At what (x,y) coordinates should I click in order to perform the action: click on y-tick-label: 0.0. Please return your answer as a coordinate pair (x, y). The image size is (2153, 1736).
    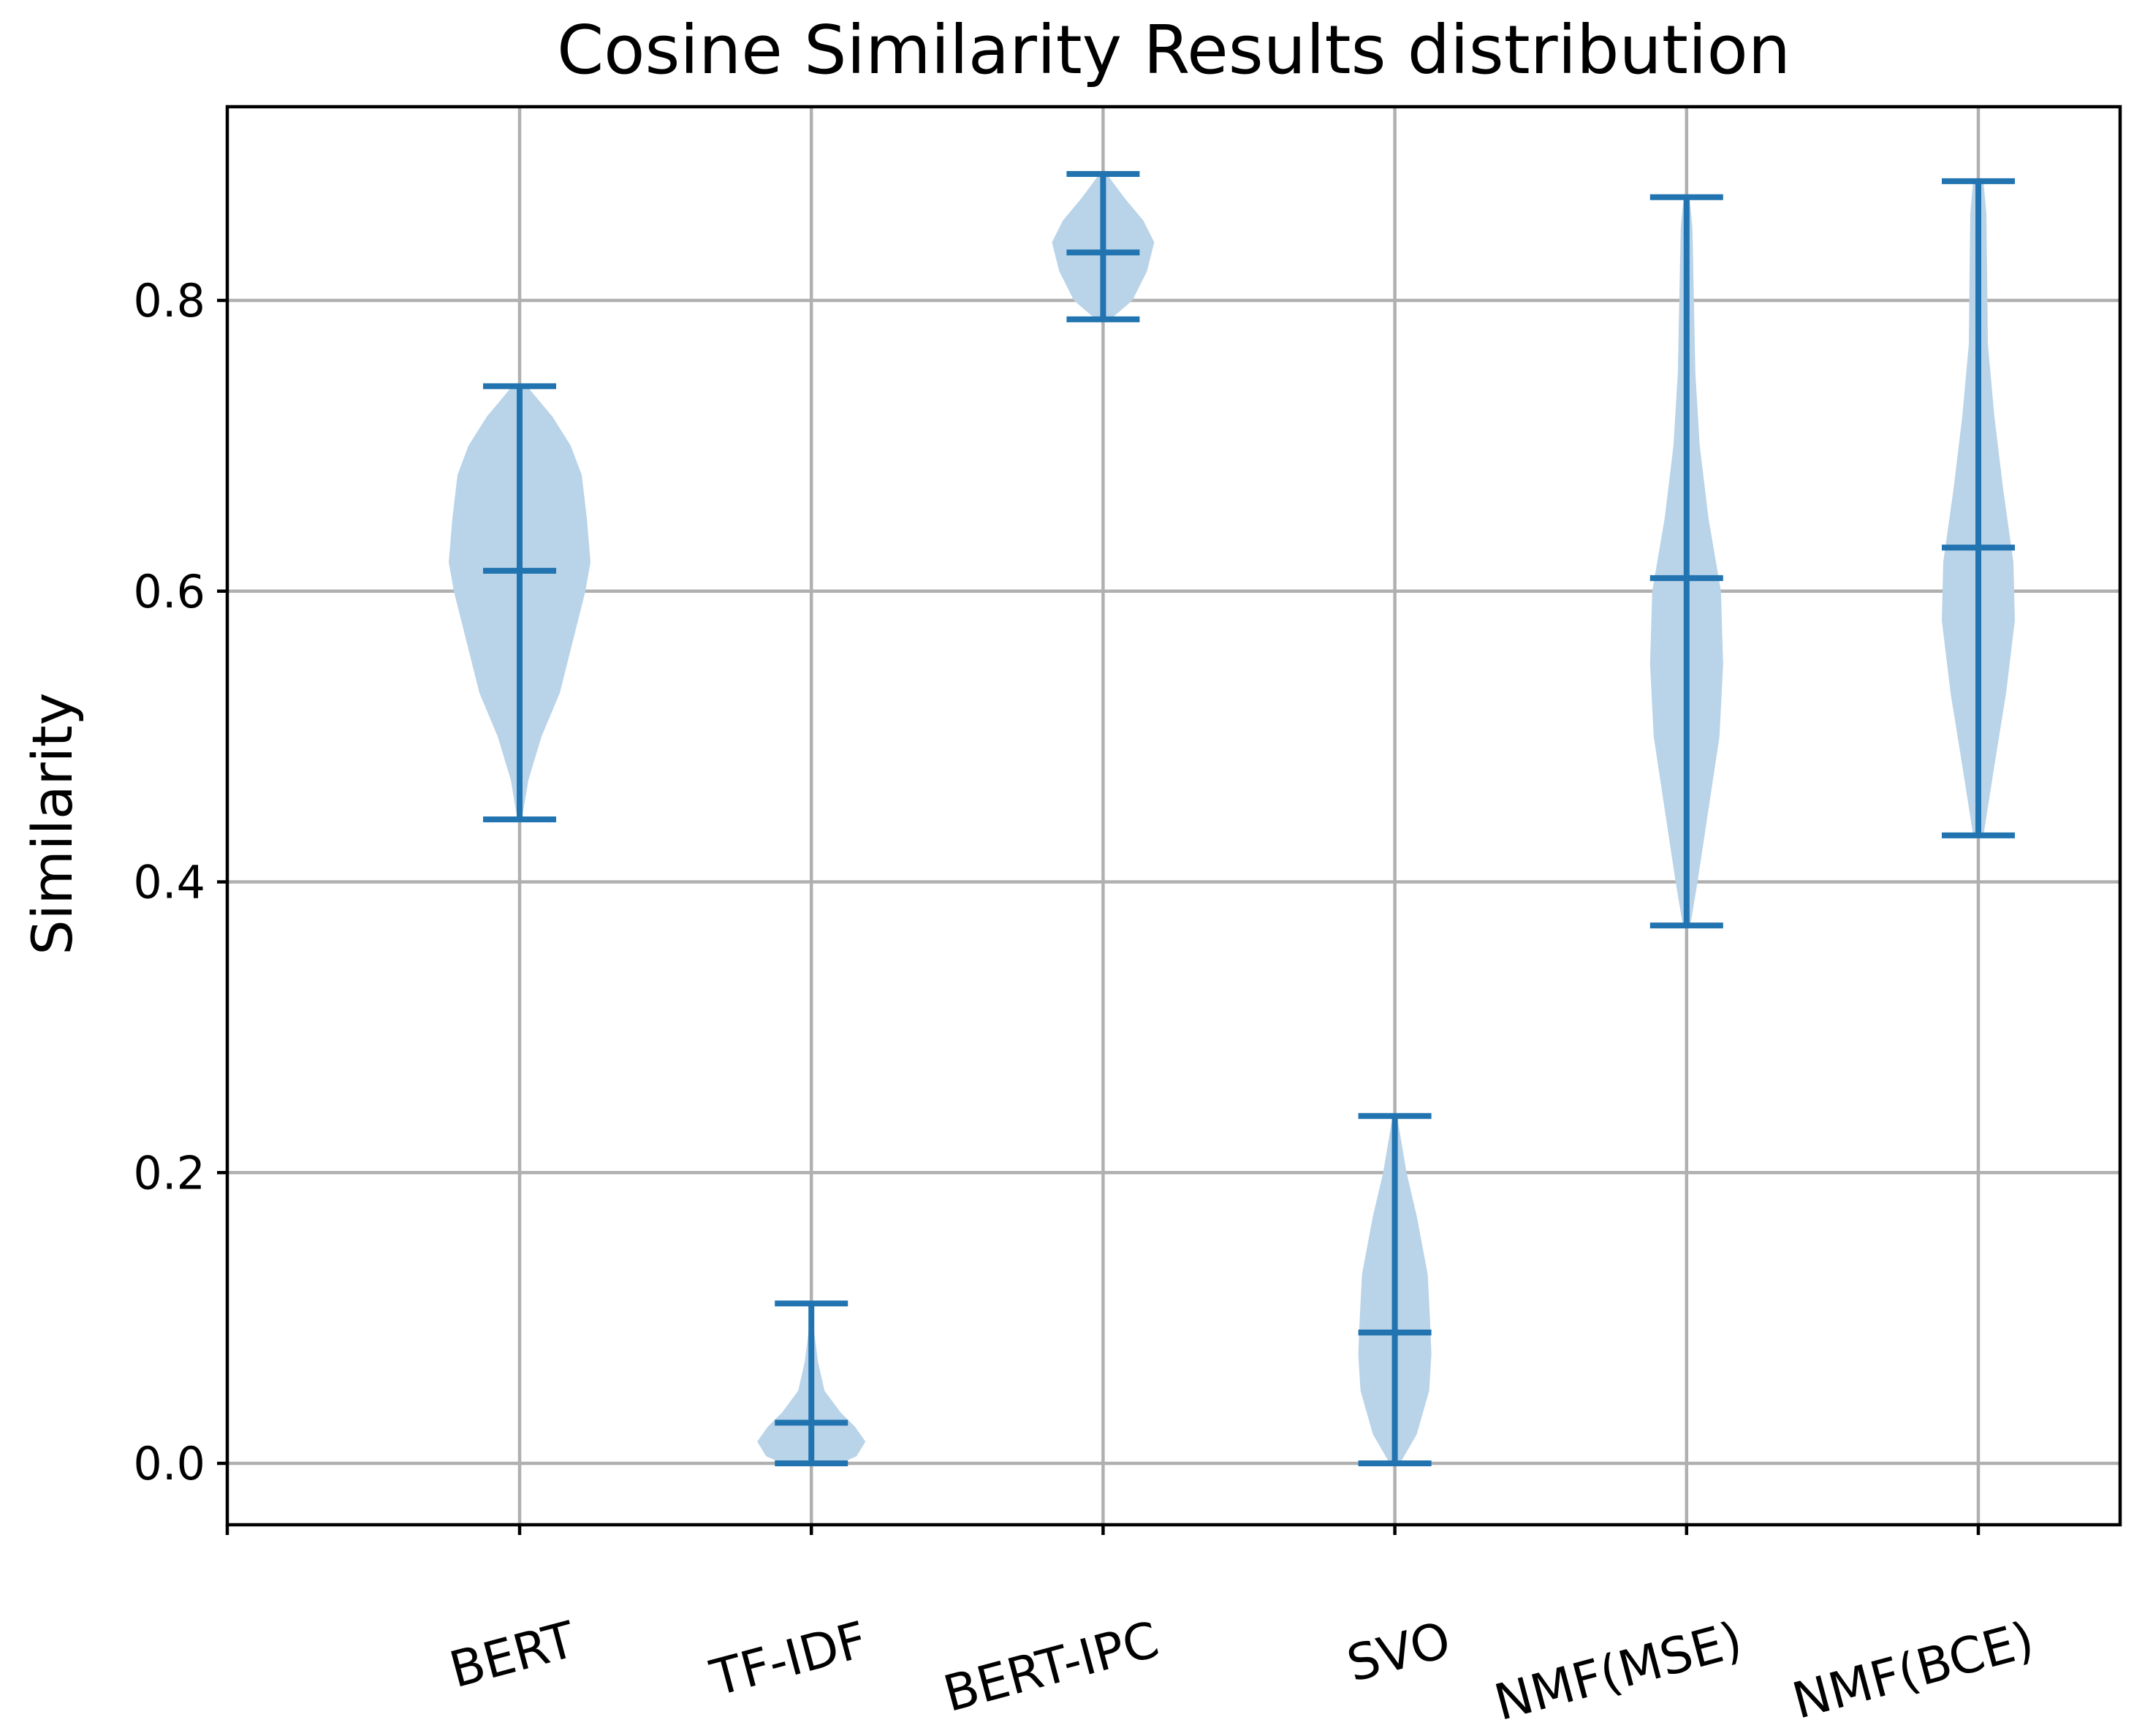
    Looking at the image, I should click on (169, 1463).